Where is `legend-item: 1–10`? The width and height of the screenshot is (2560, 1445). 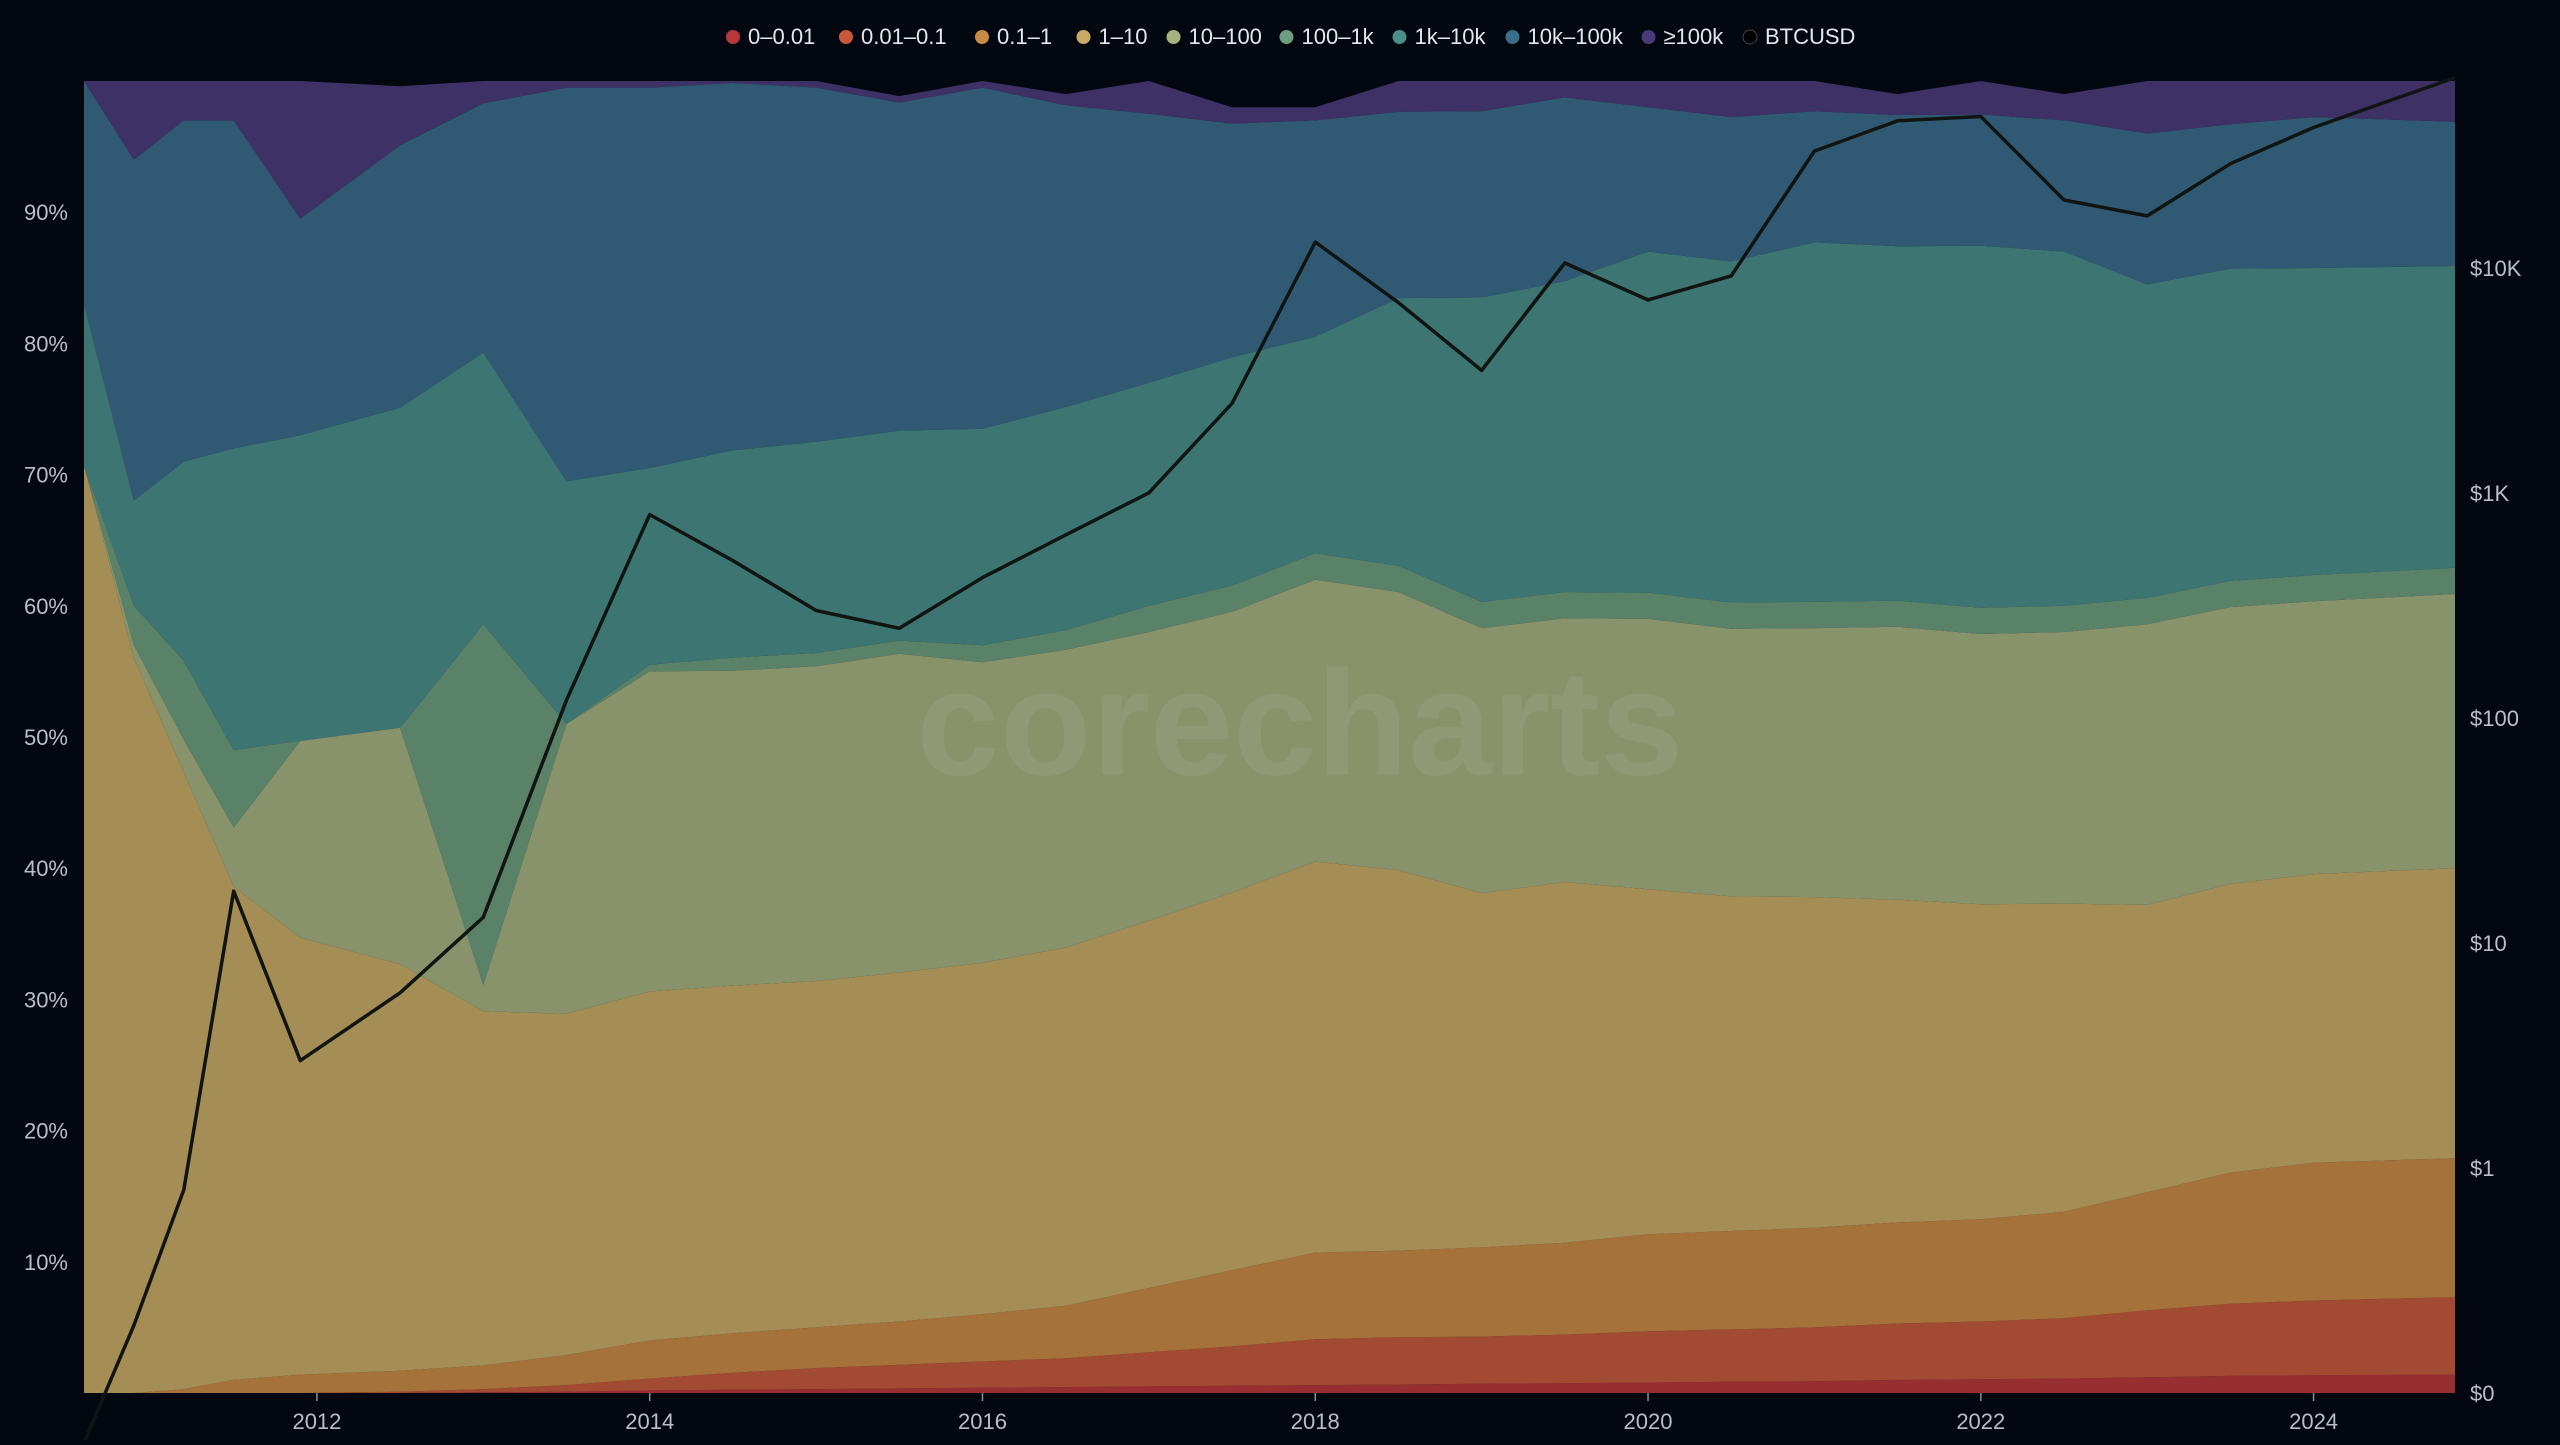 legend-item: 1–10 is located at coordinates (1112, 36).